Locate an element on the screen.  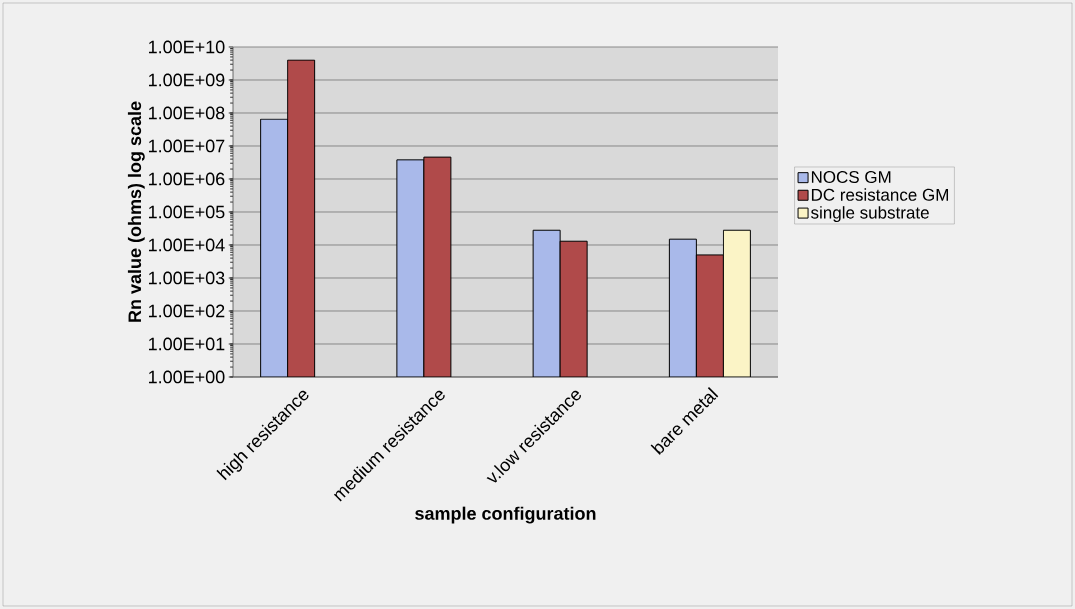
y-tick-label: 1.00E+00 is located at coordinates (187, 377).